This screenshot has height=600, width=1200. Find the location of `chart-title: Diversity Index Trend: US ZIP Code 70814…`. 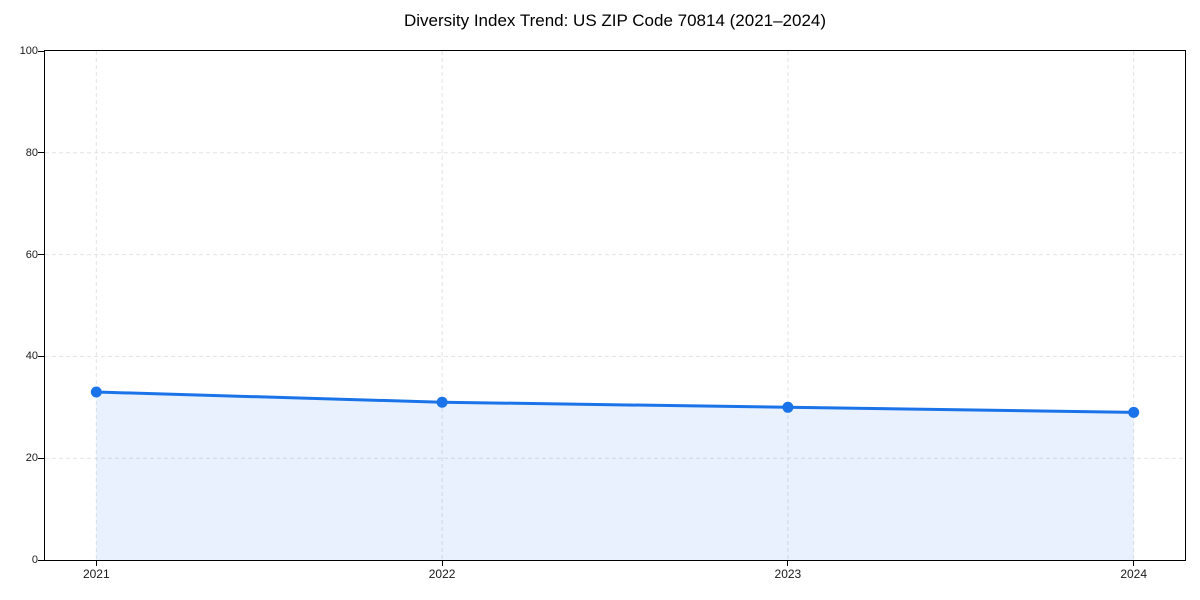

chart-title: Diversity Index Trend: US ZIP Code 70814… is located at coordinates (615, 20).